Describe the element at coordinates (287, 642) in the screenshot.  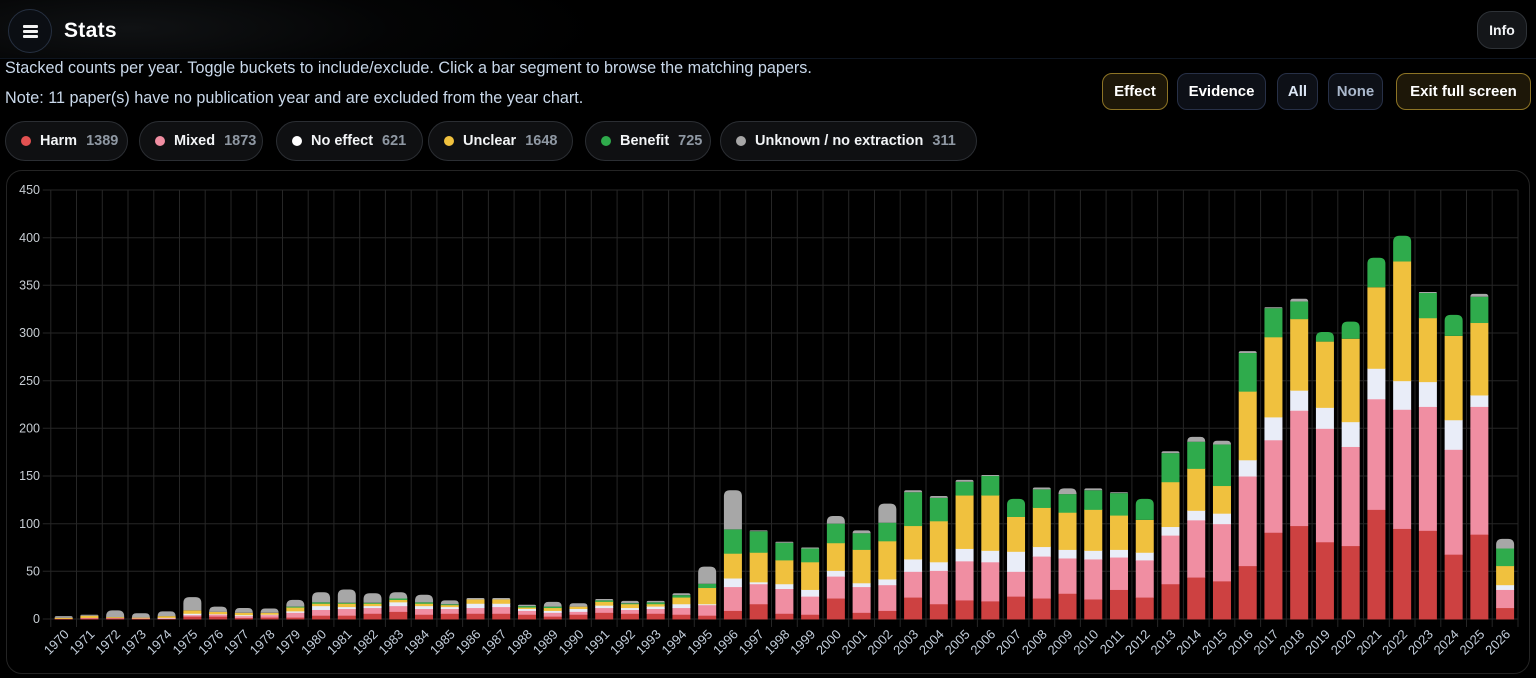
I see `svg-text: 1979` at that location.